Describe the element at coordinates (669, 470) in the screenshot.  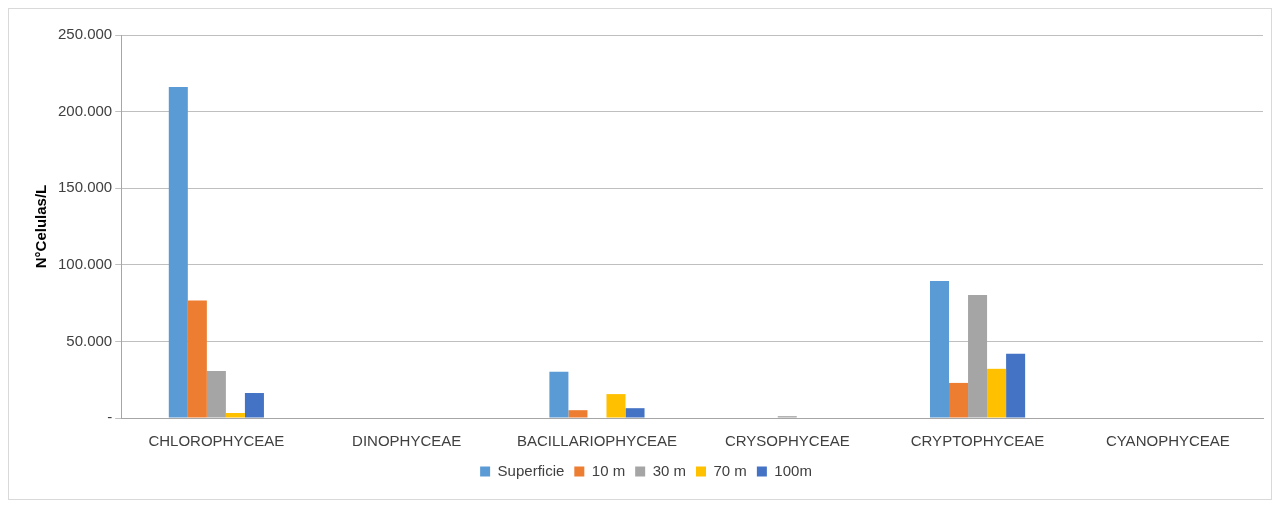
I see `legend-label: 30 m` at that location.